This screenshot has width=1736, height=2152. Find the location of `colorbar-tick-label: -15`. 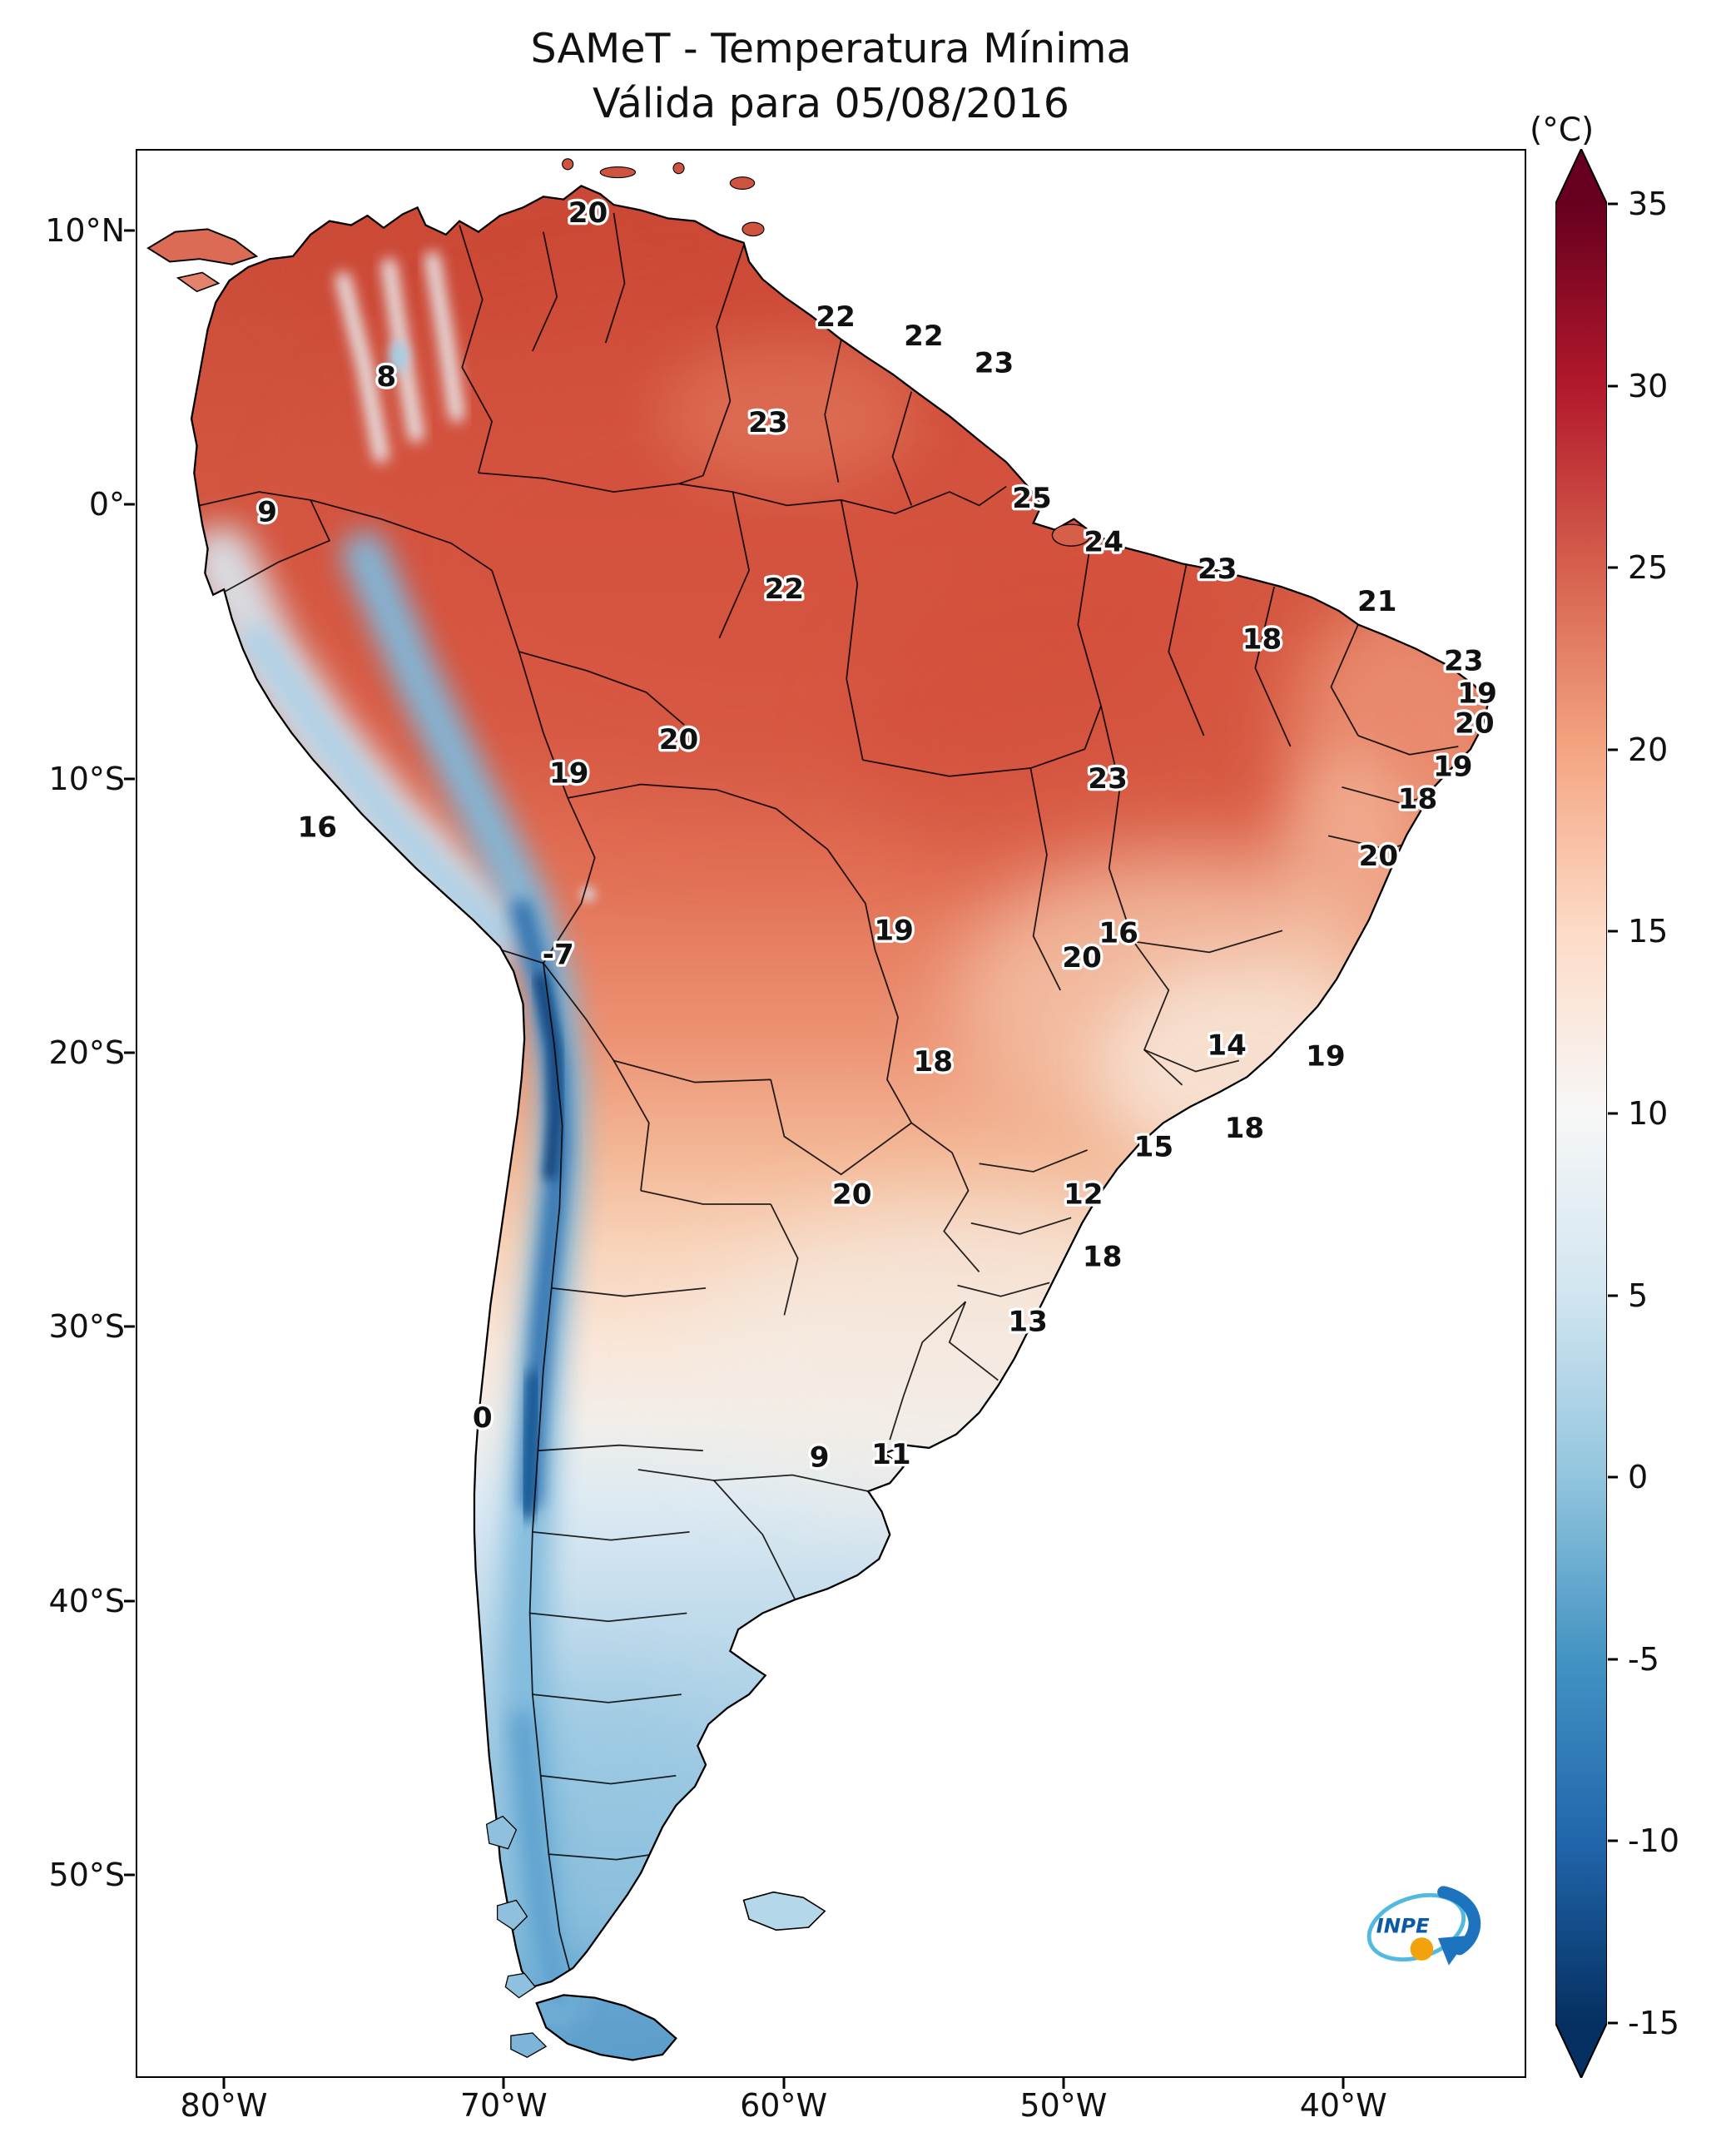

colorbar-tick-label: -15 is located at coordinates (1654, 2023).